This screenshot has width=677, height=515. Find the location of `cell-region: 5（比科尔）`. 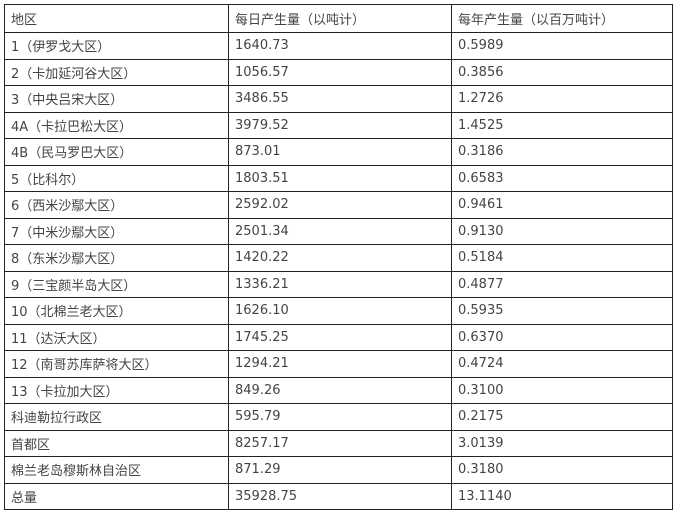

cell-region: 5（比科尔） is located at coordinates (116, 178).